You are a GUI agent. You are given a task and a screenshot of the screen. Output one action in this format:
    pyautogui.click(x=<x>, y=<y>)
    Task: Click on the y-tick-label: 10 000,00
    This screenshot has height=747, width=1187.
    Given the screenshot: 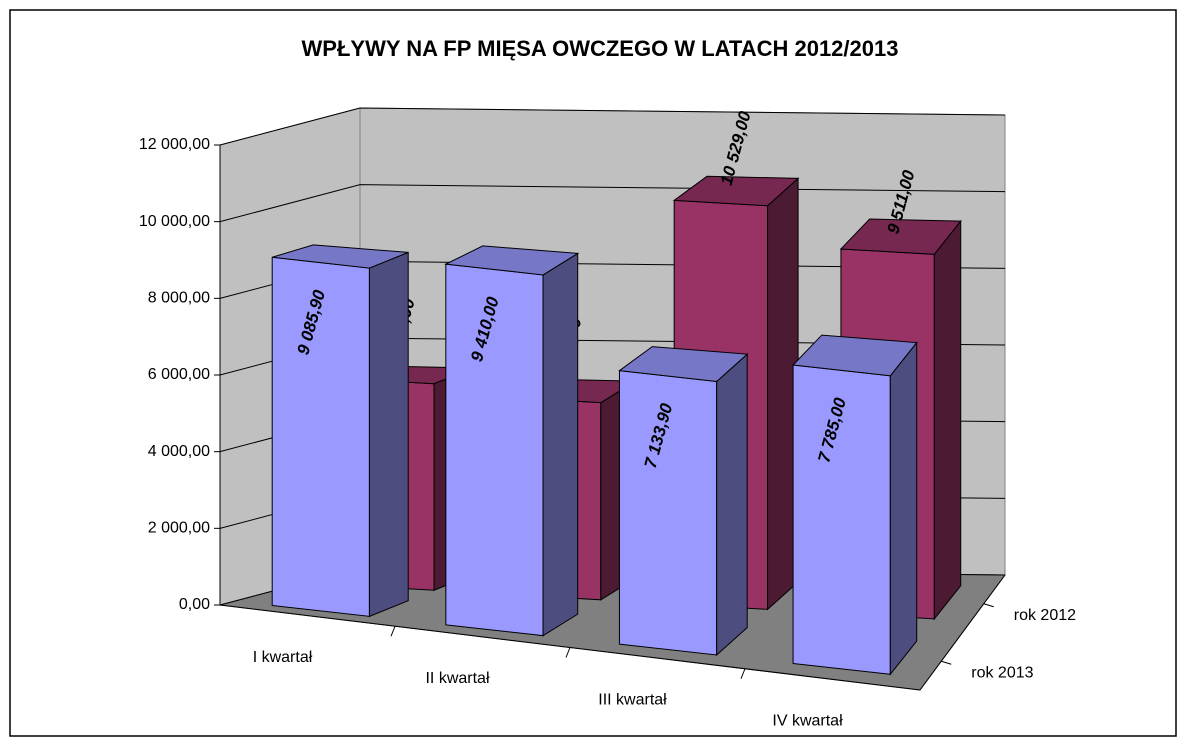 What is the action you would take?
    pyautogui.click(x=174, y=221)
    